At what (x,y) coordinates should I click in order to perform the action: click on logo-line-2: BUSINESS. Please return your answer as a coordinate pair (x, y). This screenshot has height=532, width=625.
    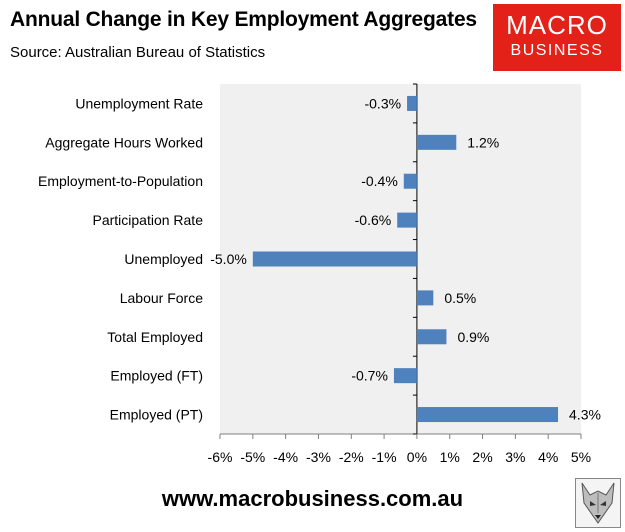
    Looking at the image, I should click on (557, 50).